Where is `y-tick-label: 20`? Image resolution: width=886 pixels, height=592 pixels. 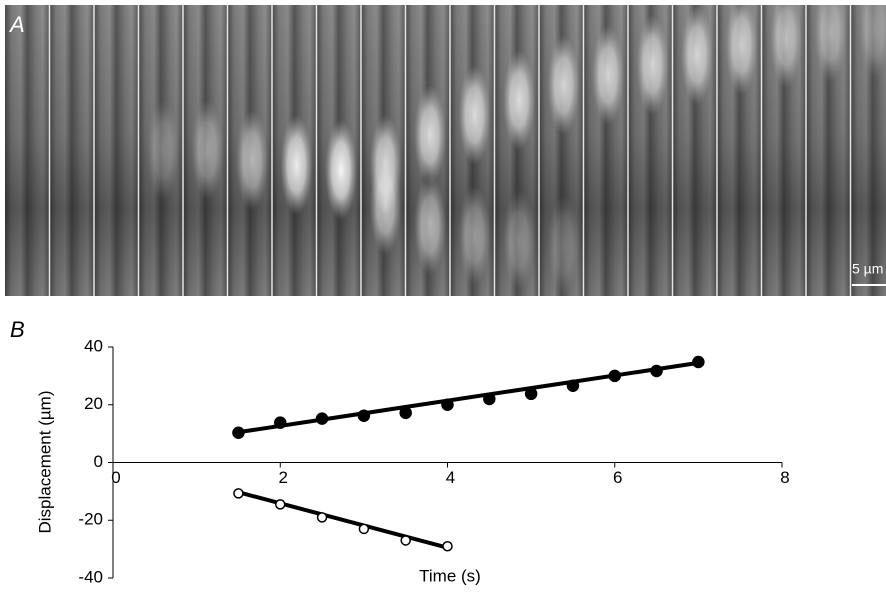 y-tick-label: 20 is located at coordinates (93, 403).